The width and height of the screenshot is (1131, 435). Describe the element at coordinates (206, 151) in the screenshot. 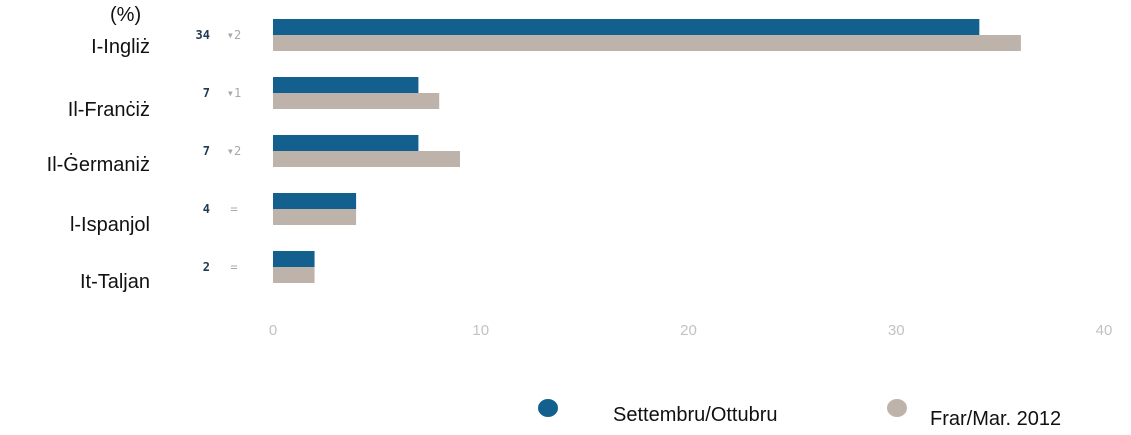

I see `value-label-3: 7` at that location.